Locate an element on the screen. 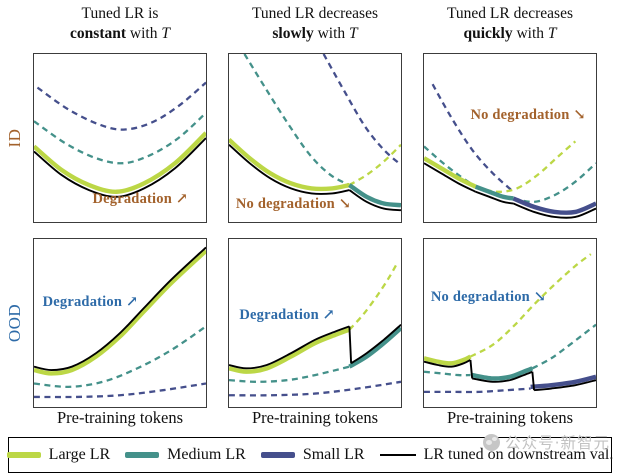  legend-label: LR tuned on downstream val. is located at coordinates (518, 454).